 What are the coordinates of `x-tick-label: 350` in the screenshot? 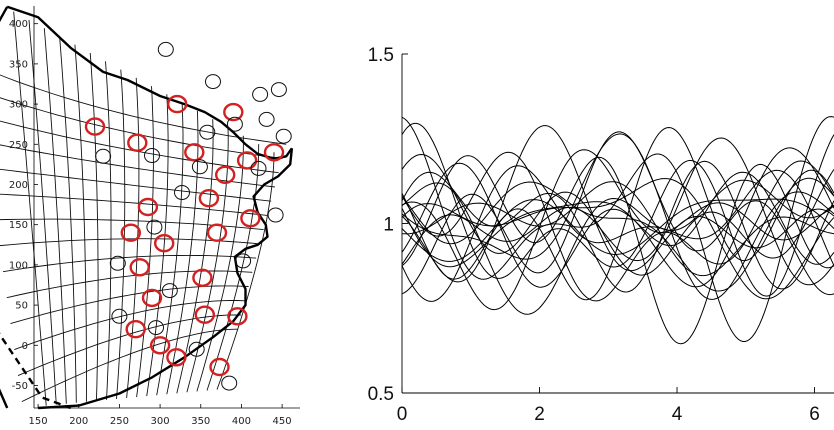 It's located at (200, 421).